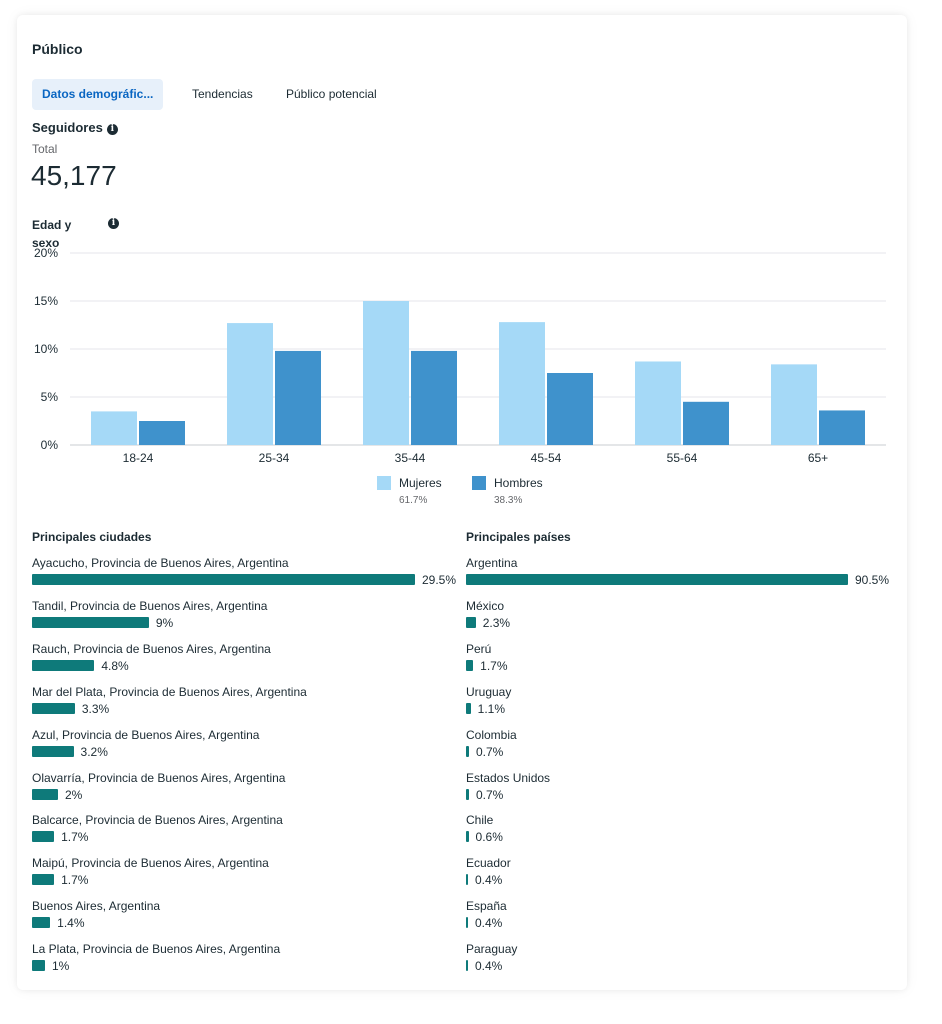  I want to click on city-percentage: 9%, so click(164, 622).